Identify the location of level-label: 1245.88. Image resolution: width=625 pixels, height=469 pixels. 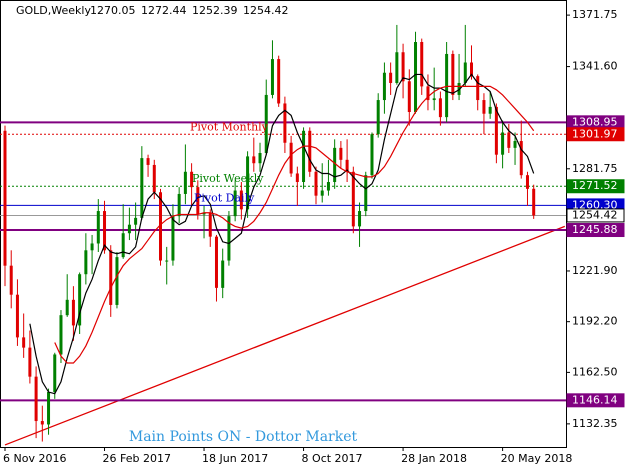
(595, 229).